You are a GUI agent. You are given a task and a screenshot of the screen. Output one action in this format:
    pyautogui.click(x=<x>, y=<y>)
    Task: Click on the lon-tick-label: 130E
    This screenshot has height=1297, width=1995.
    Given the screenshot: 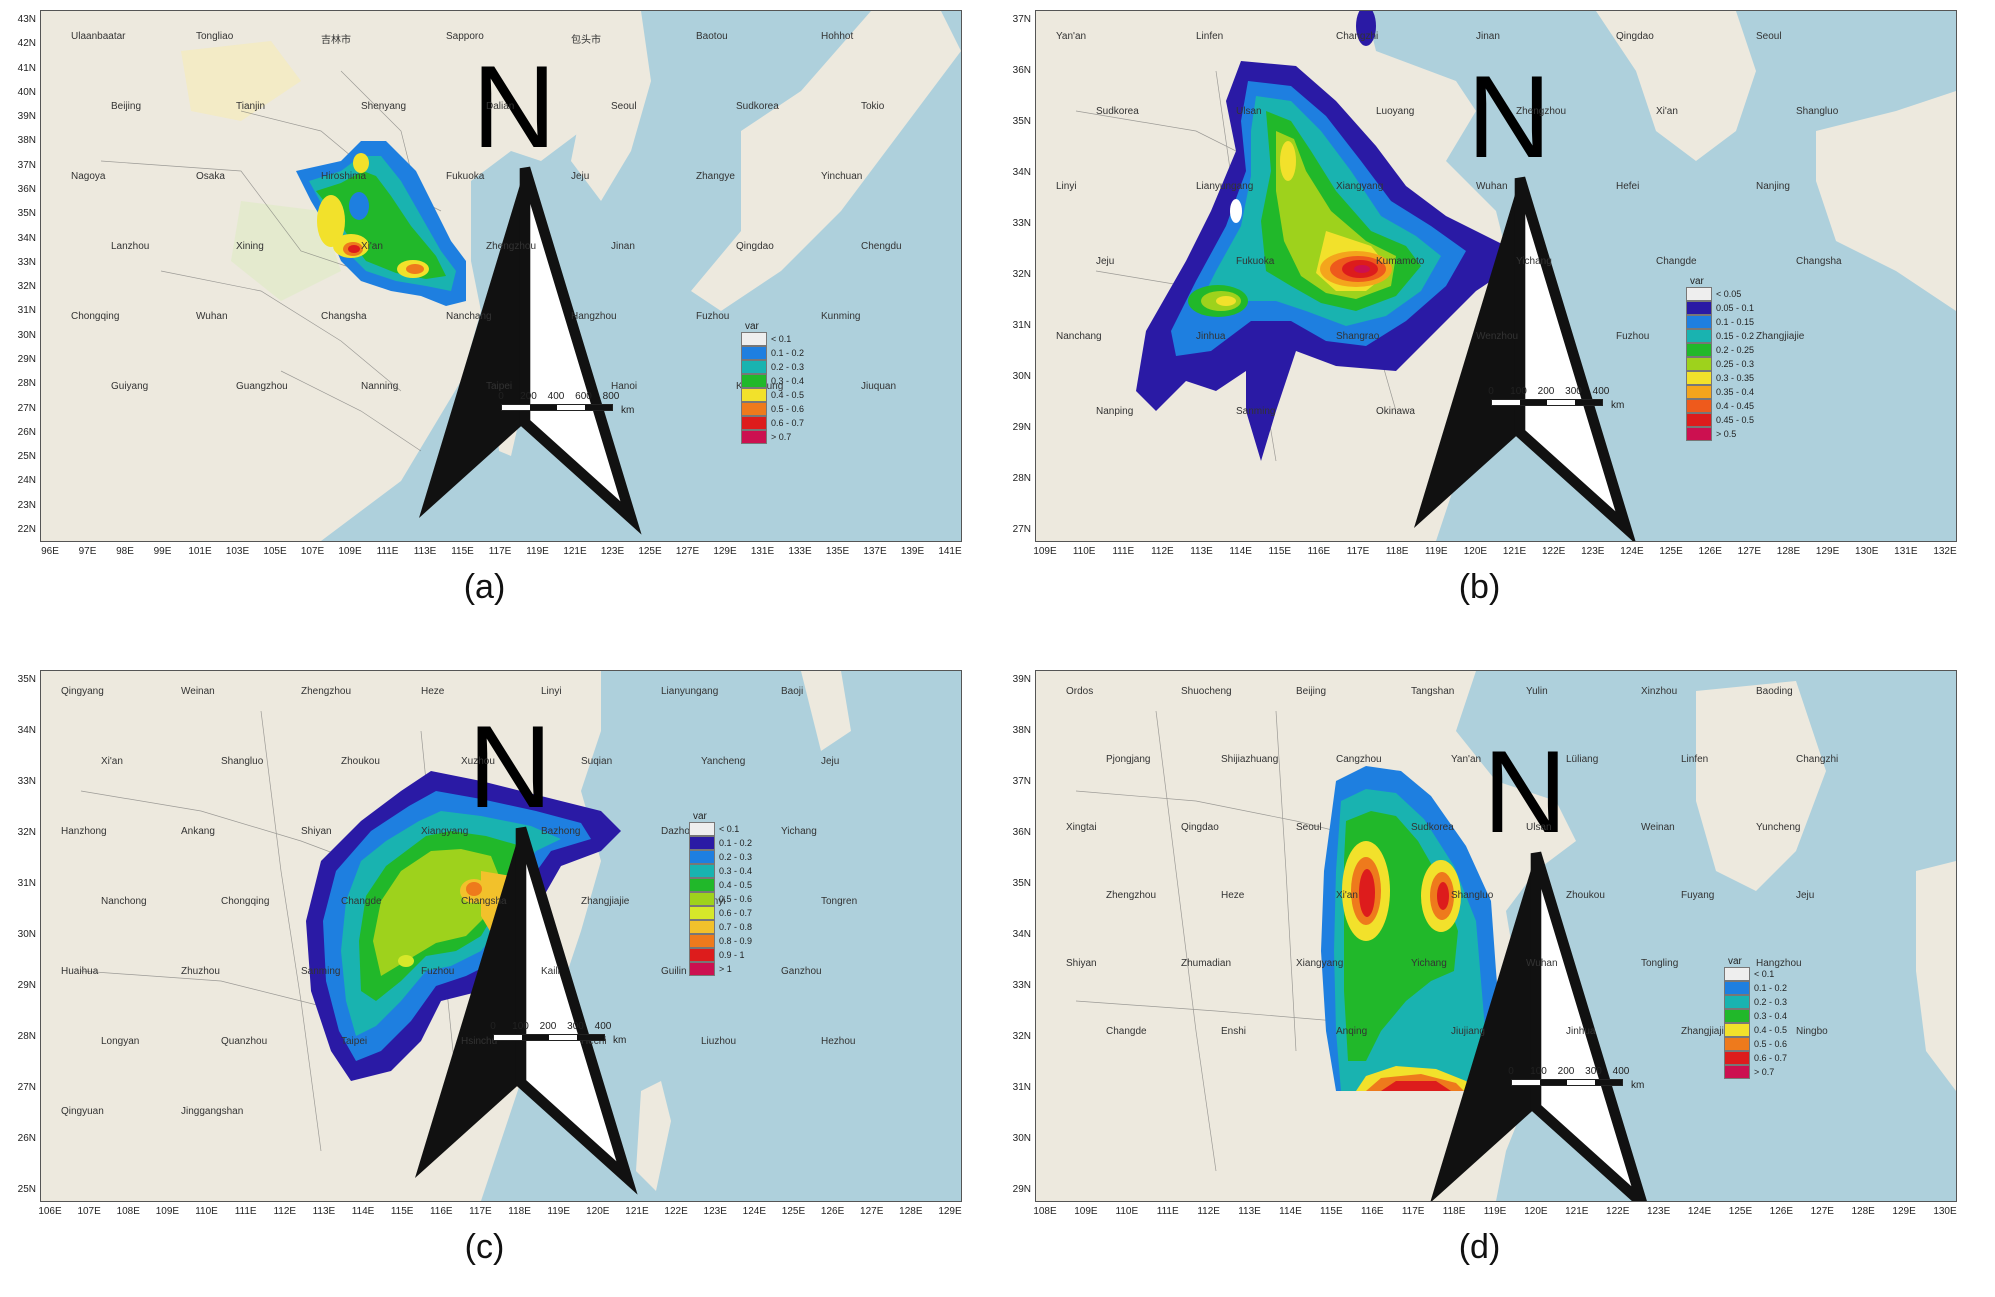 What is the action you would take?
    pyautogui.click(x=1867, y=551)
    